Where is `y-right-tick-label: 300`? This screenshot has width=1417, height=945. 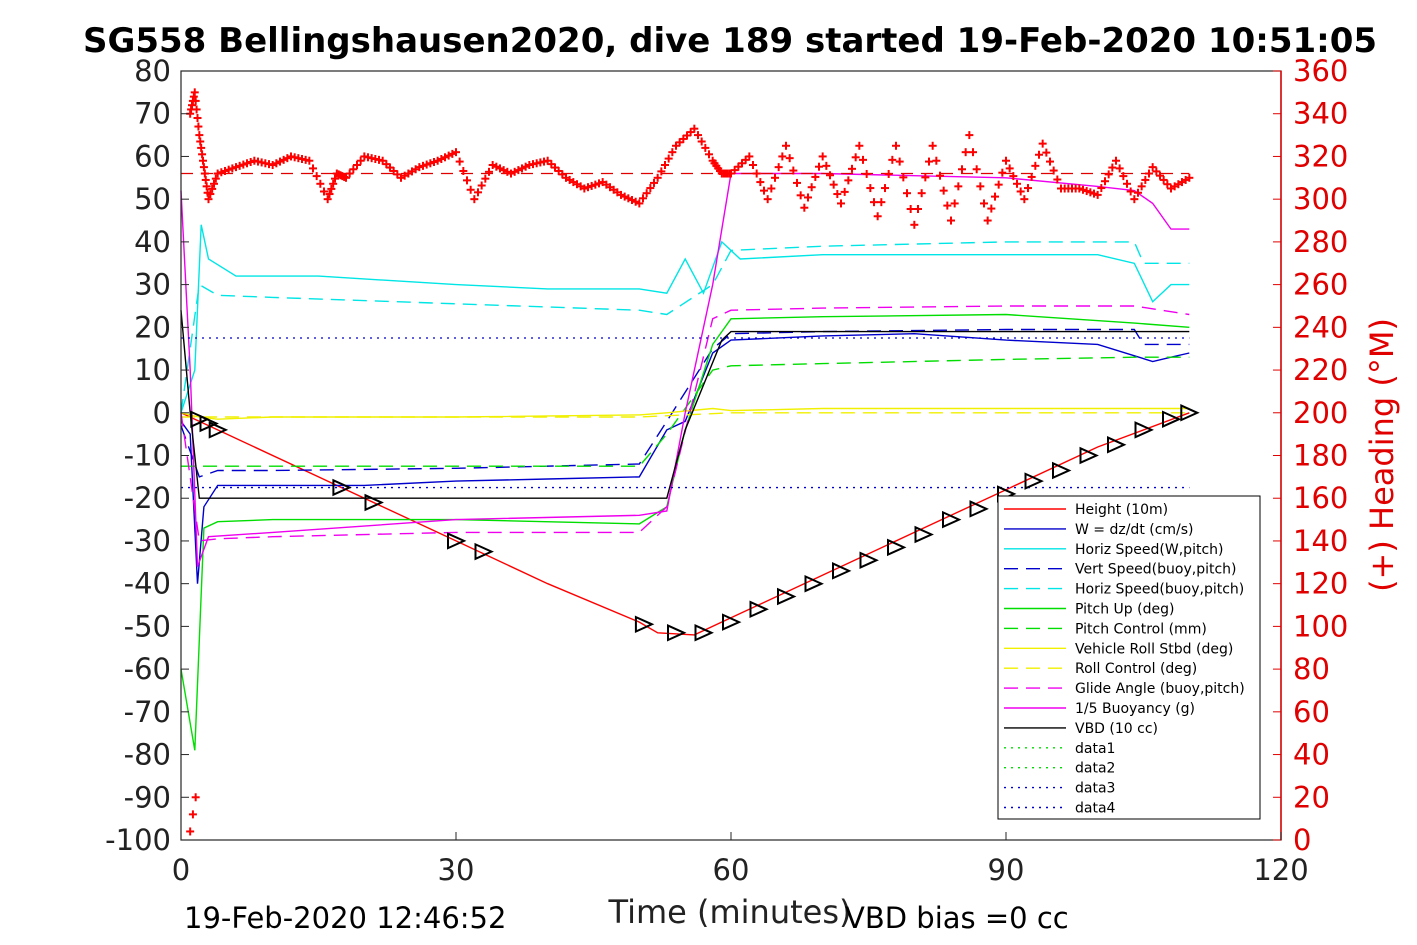 y-right-tick-label: 300 is located at coordinates (1320, 199).